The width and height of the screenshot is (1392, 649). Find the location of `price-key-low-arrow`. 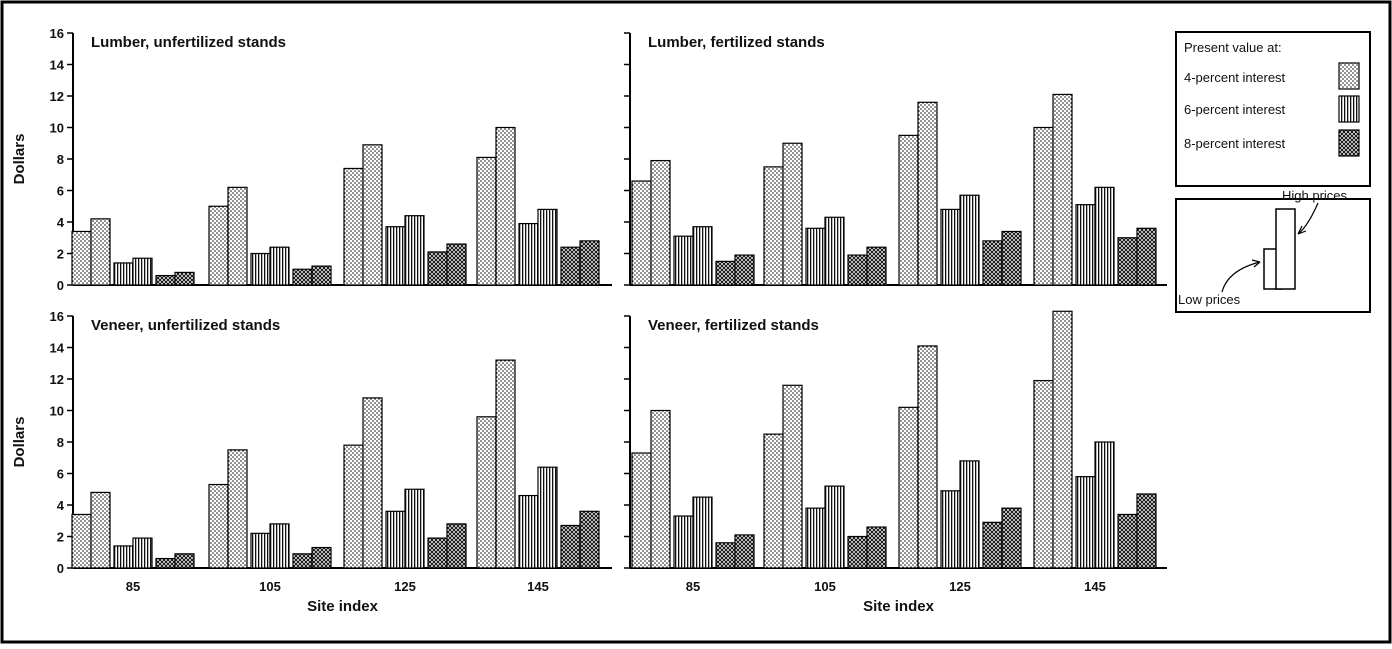

price-key-low-arrow is located at coordinates (1241, 277).